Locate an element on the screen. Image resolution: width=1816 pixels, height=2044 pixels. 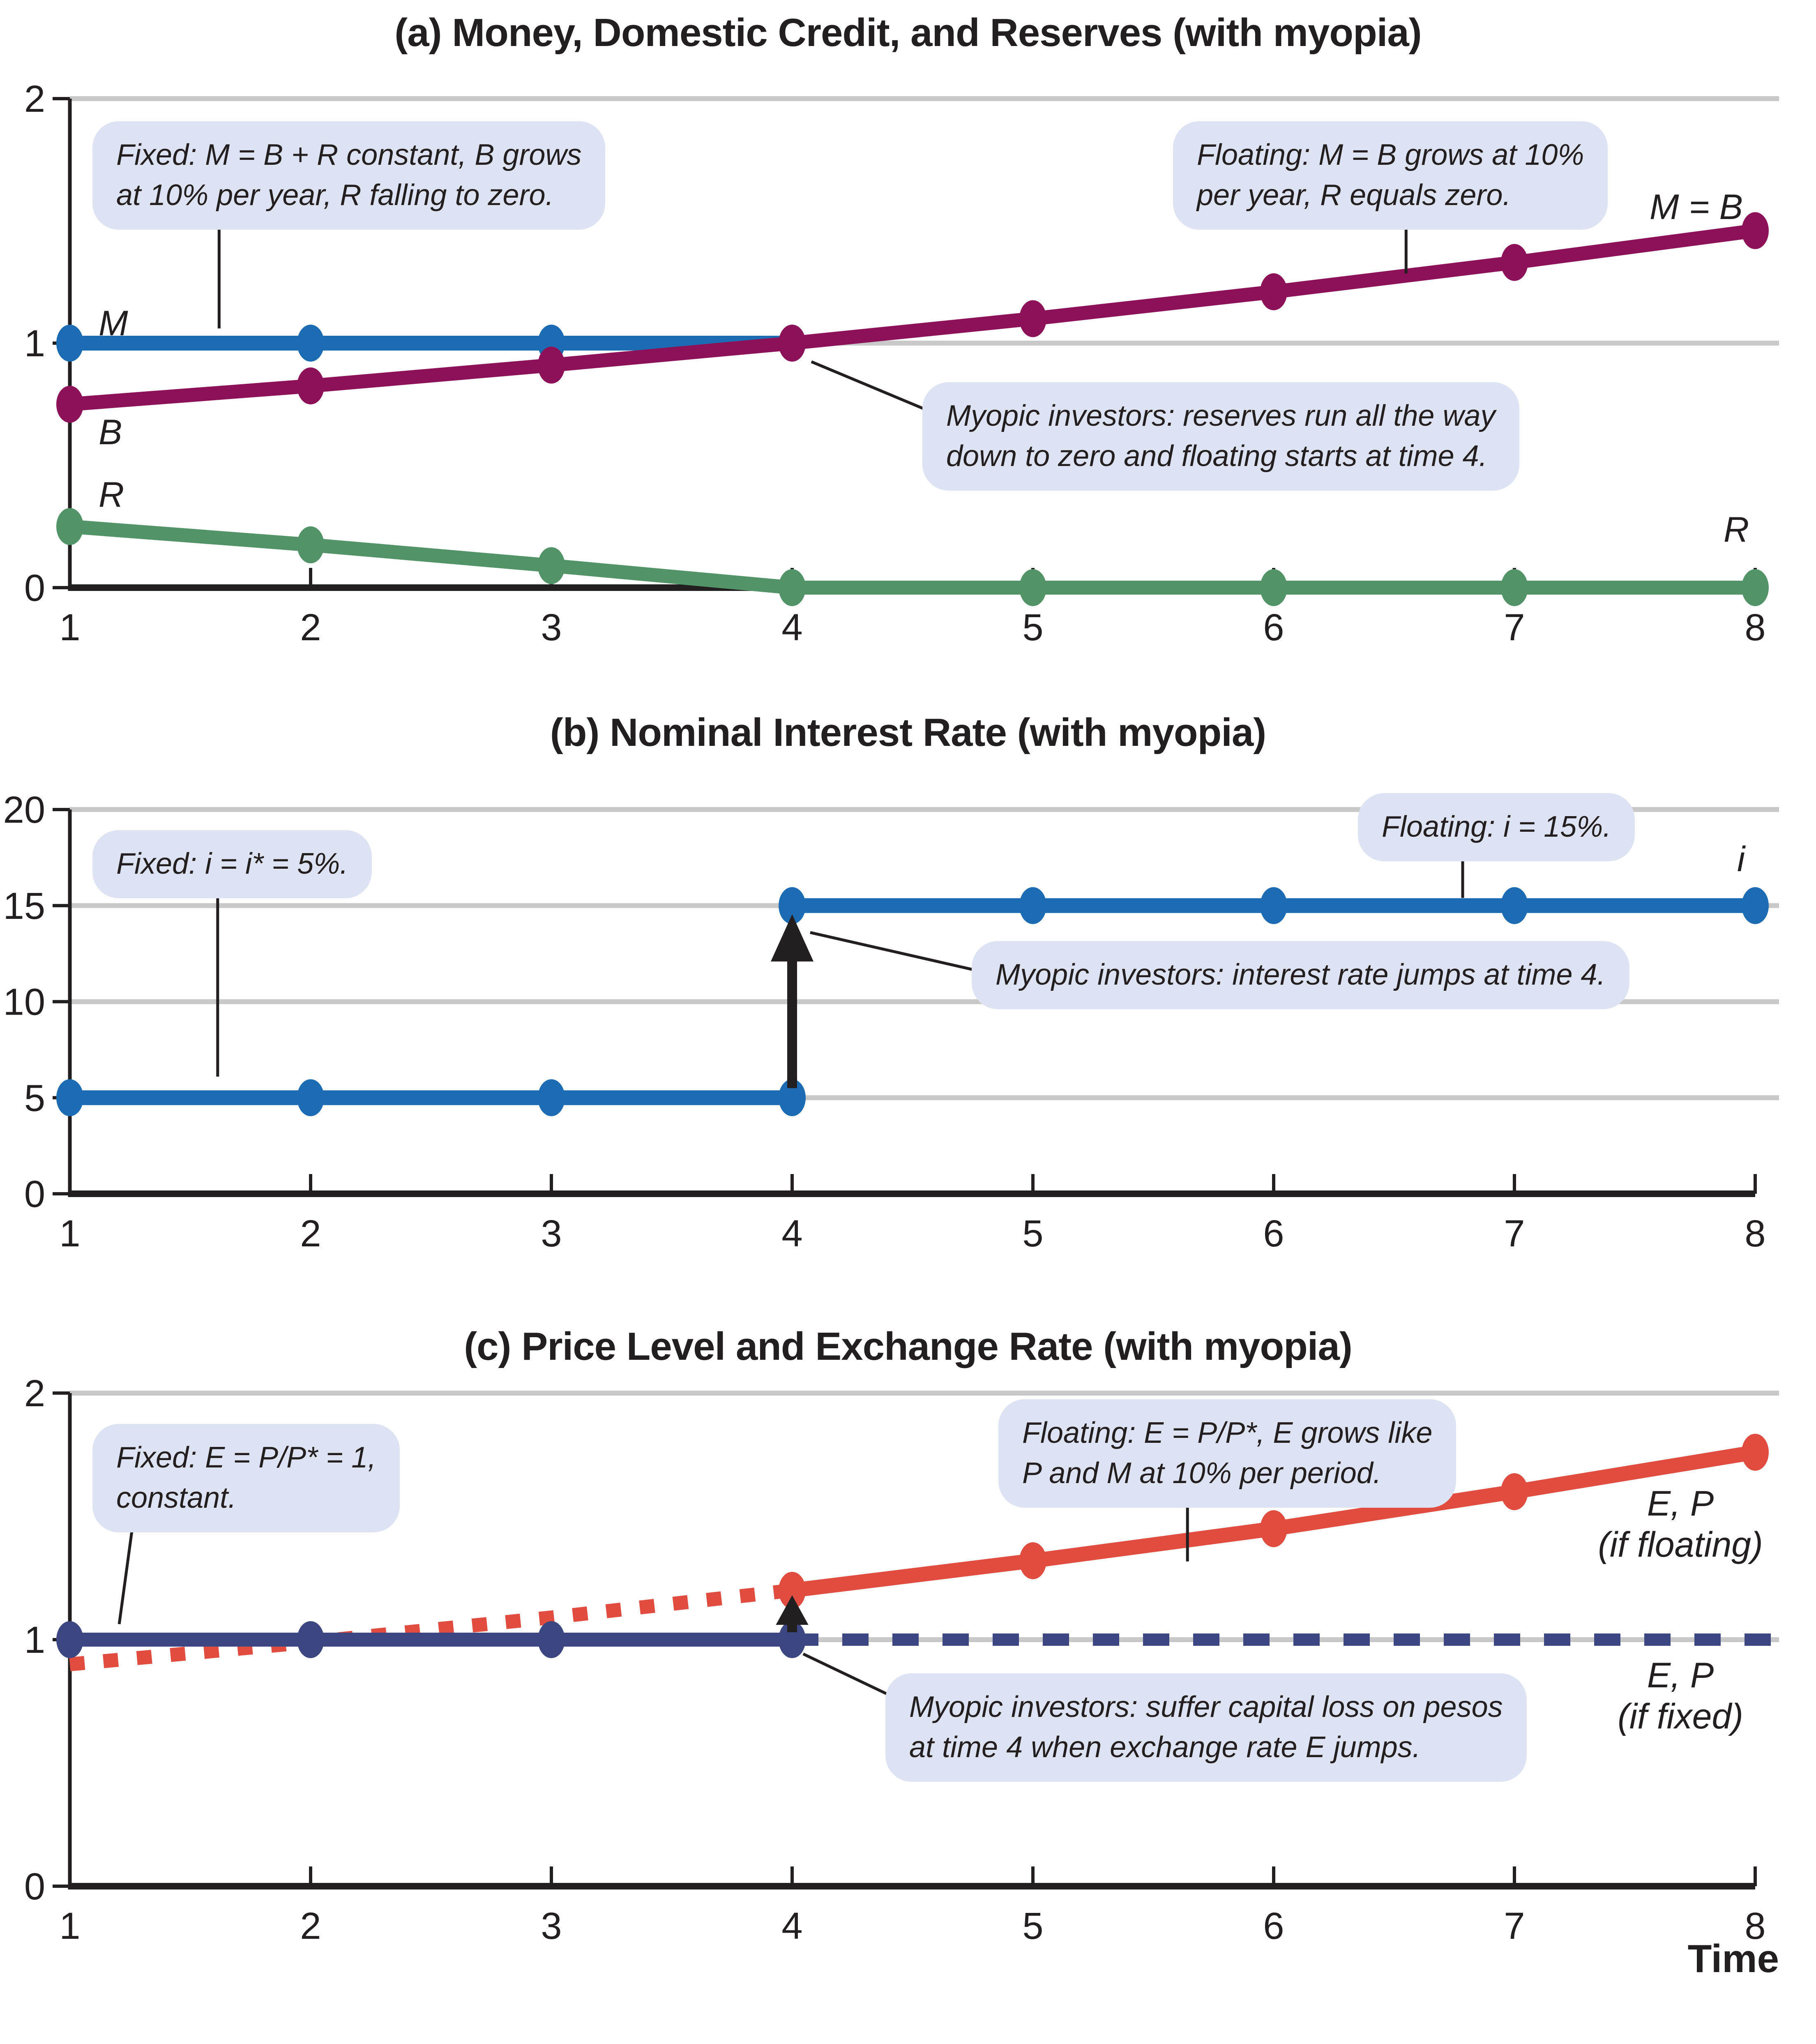
c-x-tick-label-3: 3 is located at coordinates (551, 1926).